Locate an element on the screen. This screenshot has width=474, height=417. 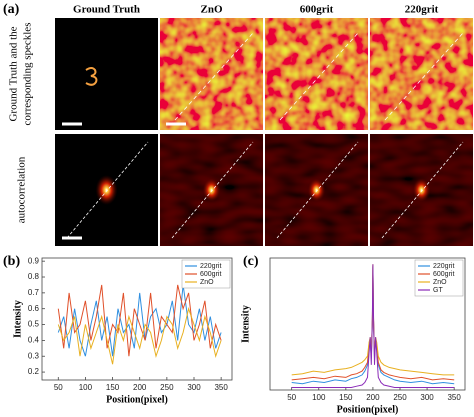
row-label: Ground Truth and the is located at coordinates (14, 73).